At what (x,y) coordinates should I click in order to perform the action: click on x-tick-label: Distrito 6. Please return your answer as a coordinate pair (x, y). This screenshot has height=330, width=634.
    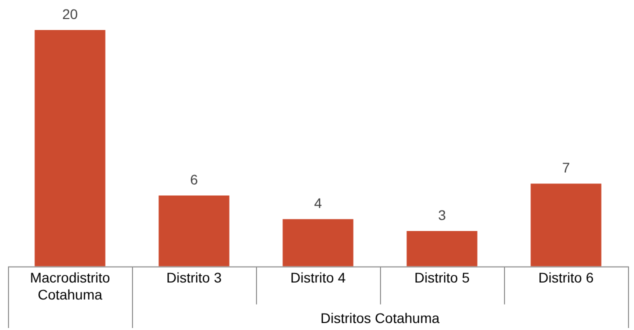
    Looking at the image, I should click on (566, 278).